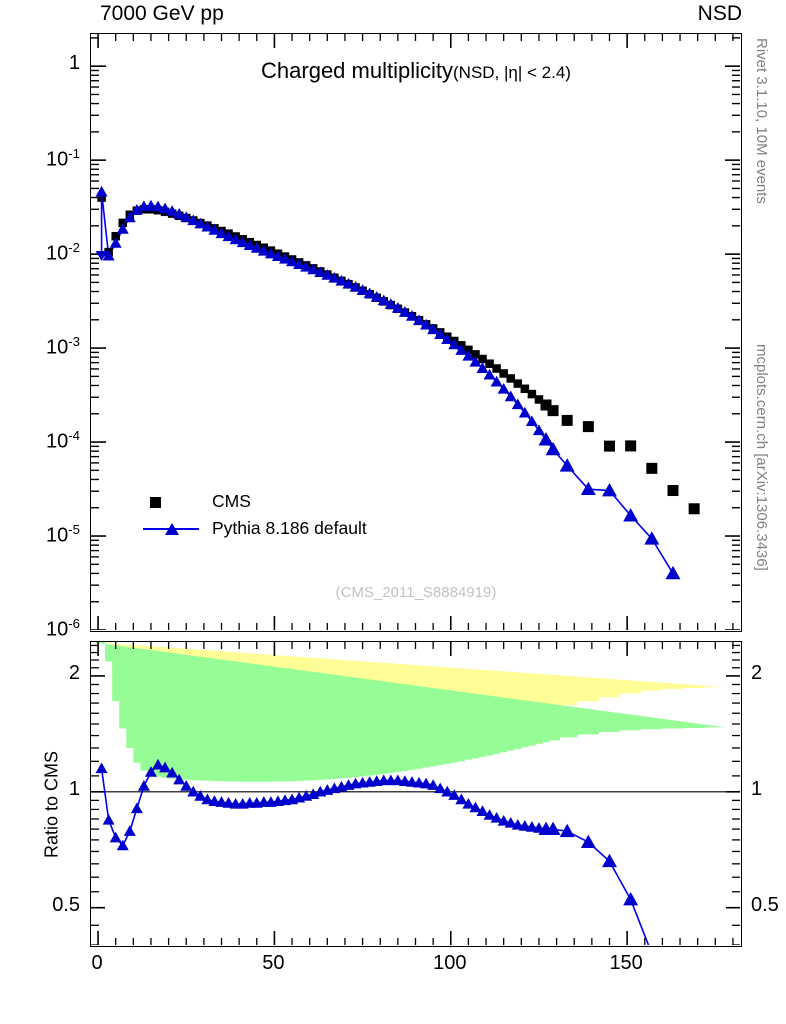 The image size is (786, 1024). Describe the element at coordinates (63, 158) in the screenshot. I see `main-y-tick-label: 10⁻¹` at that location.